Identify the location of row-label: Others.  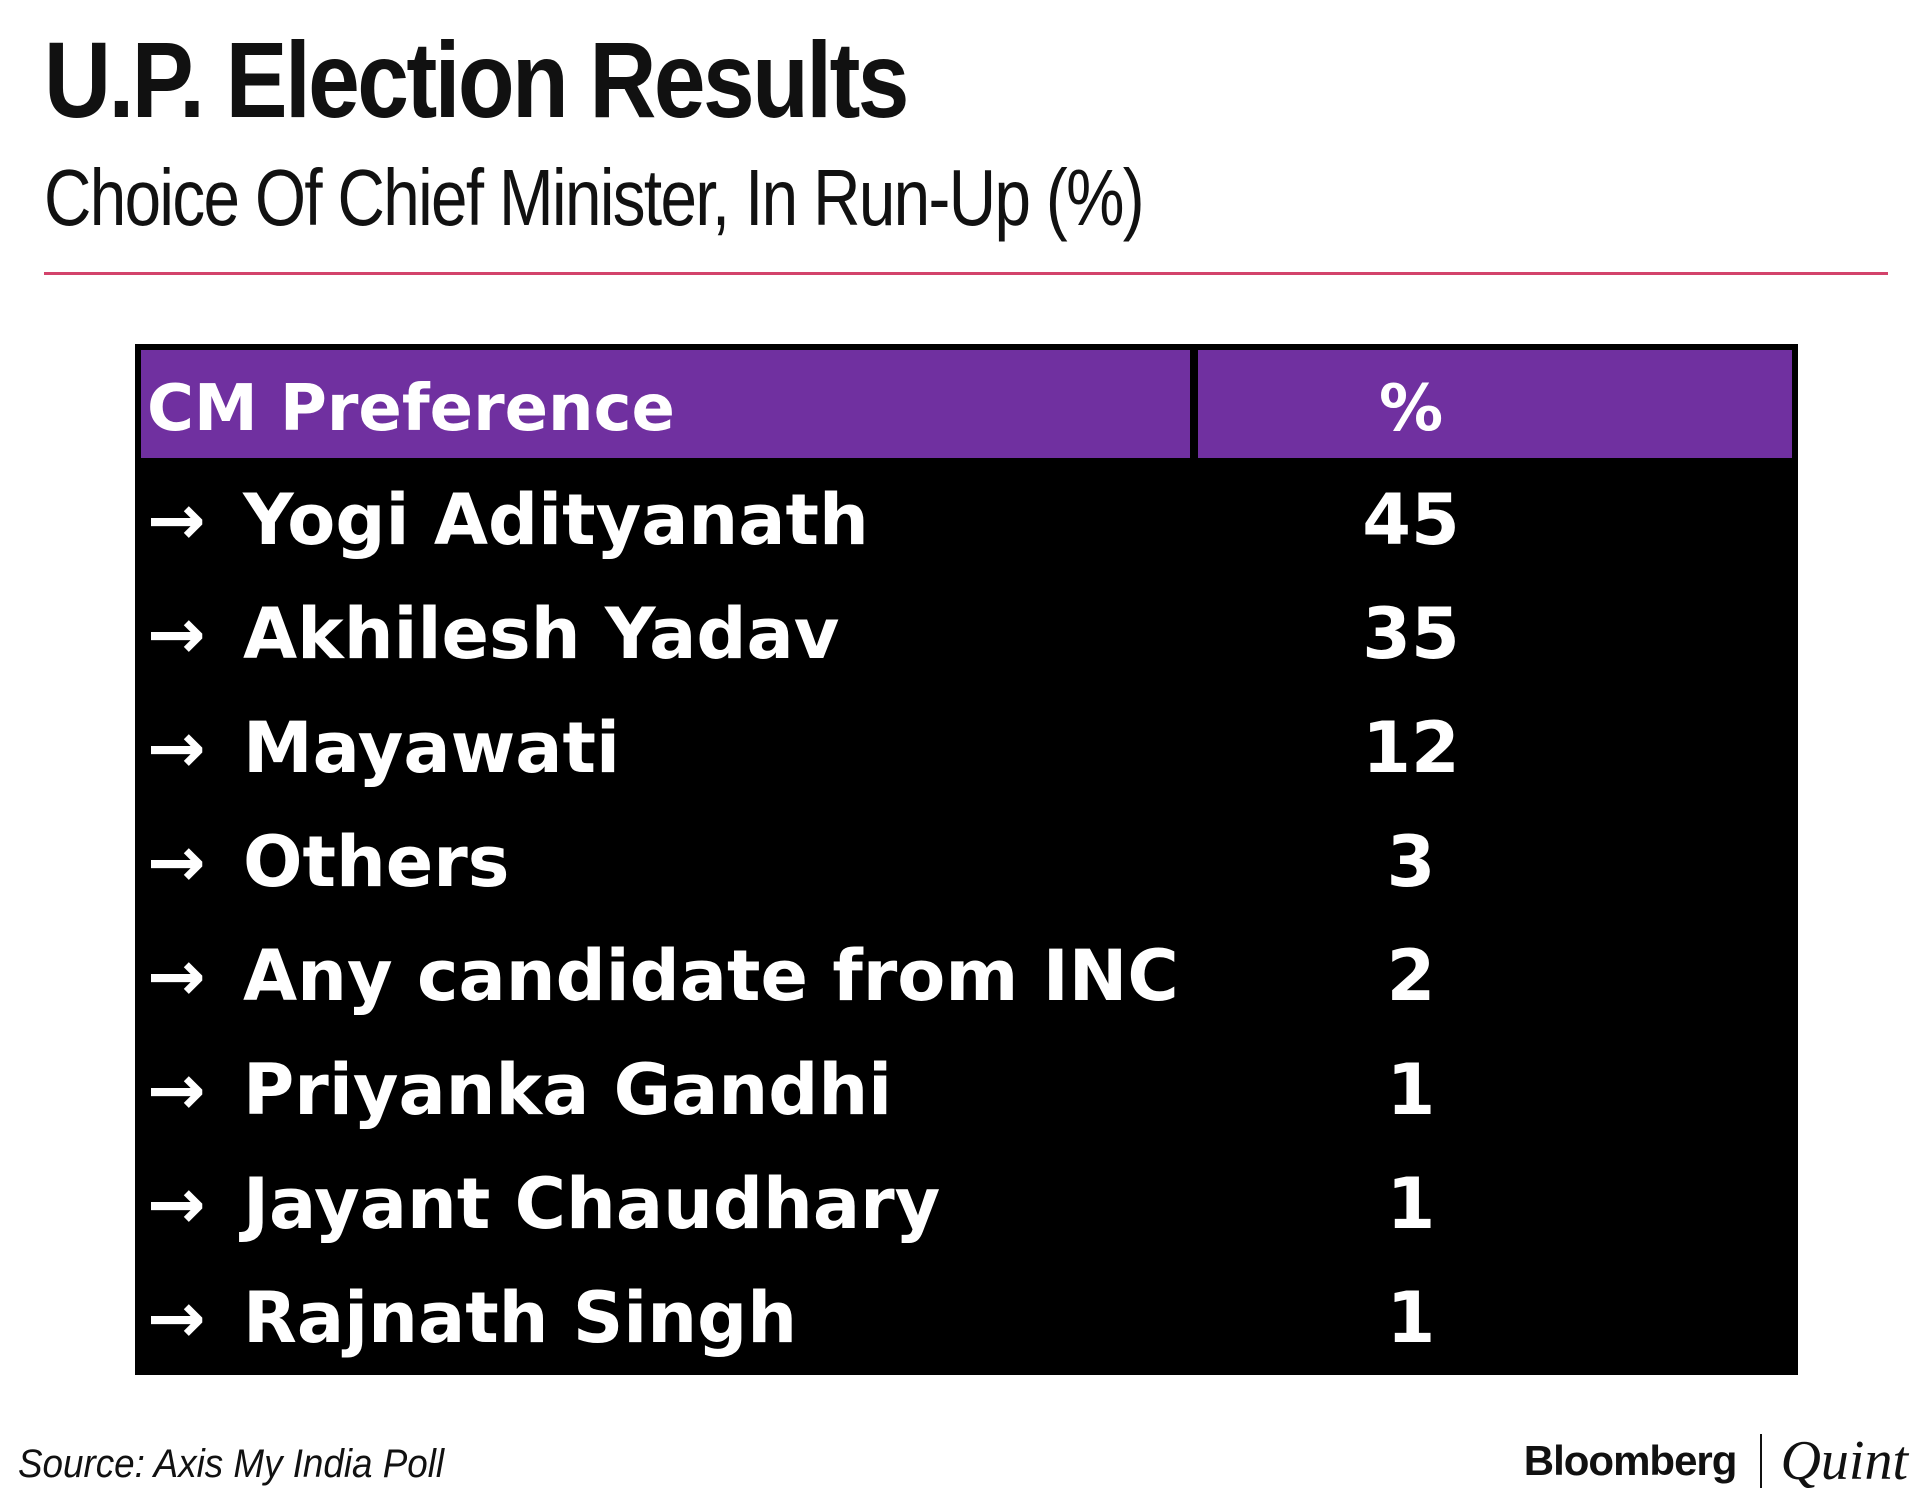
(376, 862).